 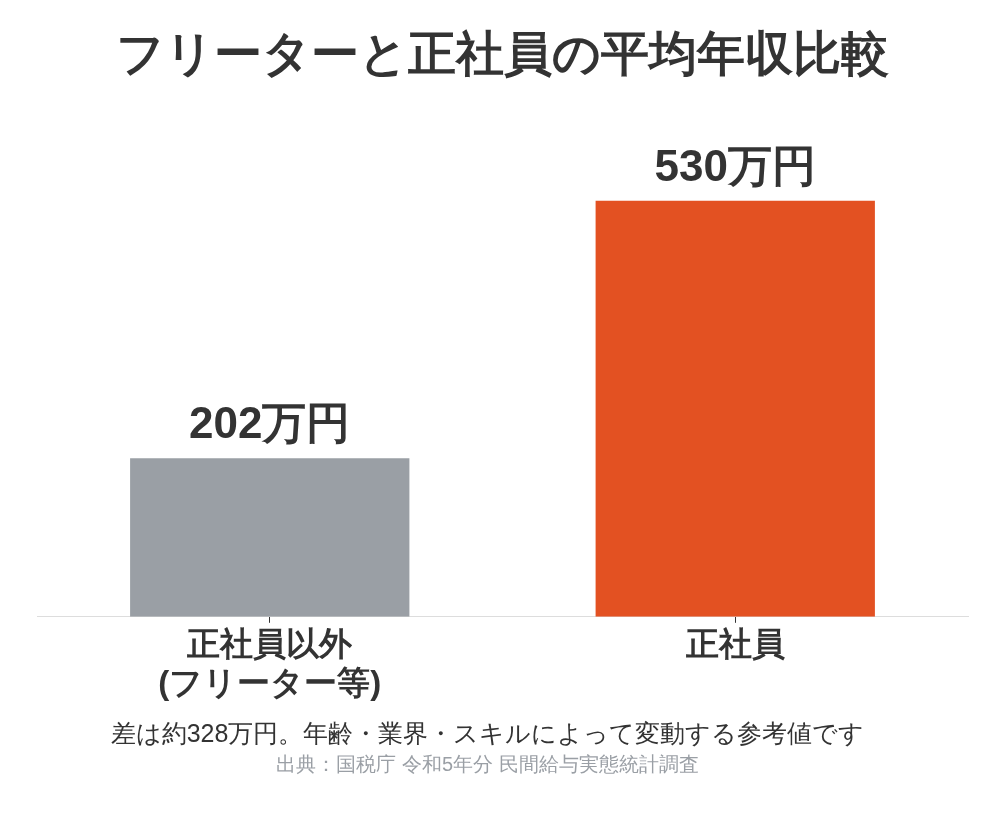 What do you see at coordinates (502, 54) in the screenshot?
I see `chart-title: フリーターと正社員の平均年収比較` at bounding box center [502, 54].